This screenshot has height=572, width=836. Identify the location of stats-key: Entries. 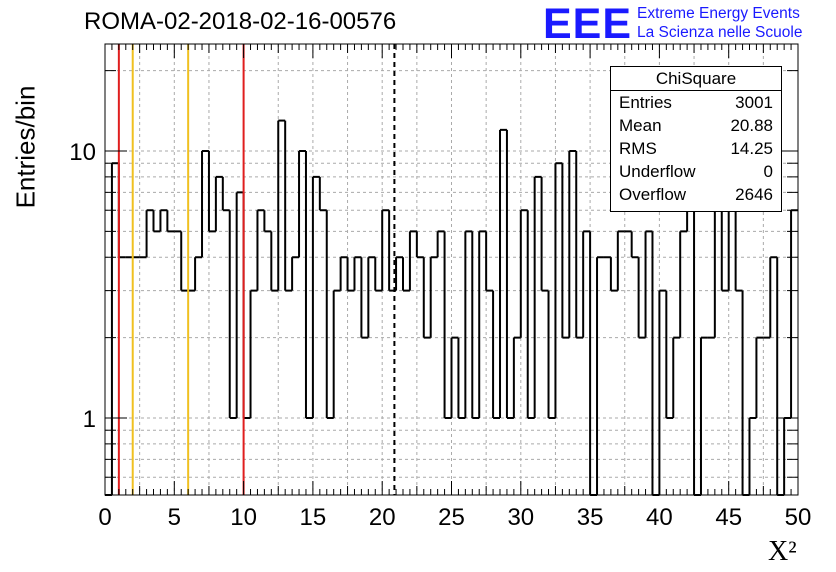
(645, 102).